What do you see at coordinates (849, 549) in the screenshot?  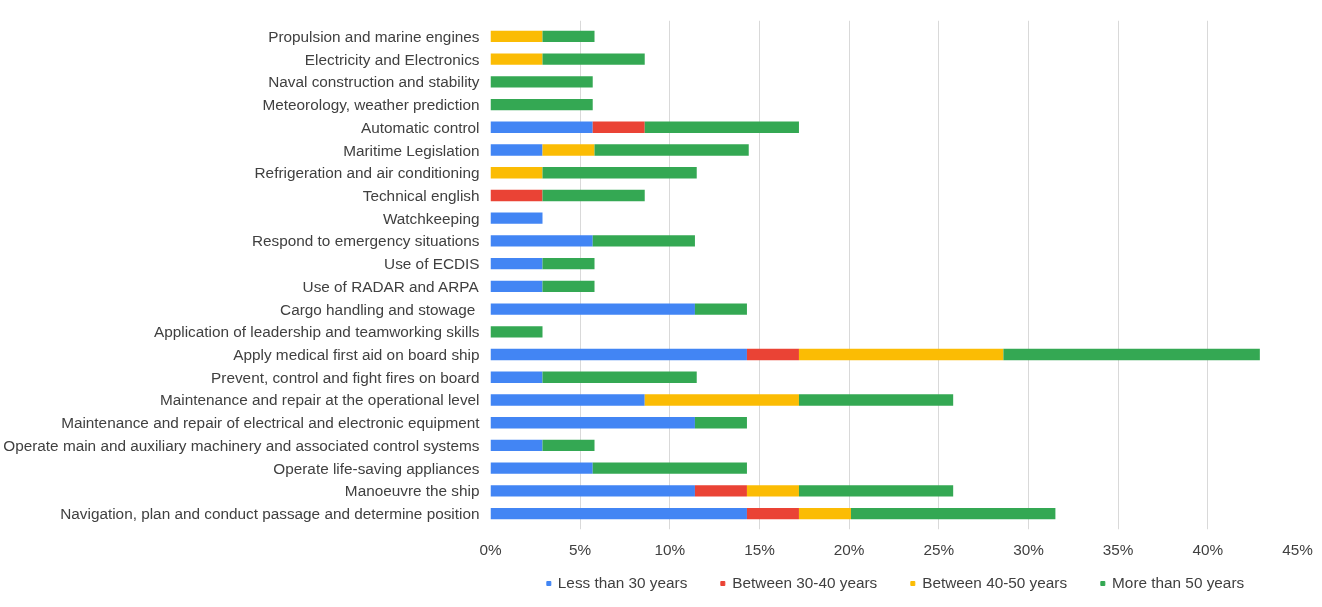 I see `x-tick-label: 20%` at bounding box center [849, 549].